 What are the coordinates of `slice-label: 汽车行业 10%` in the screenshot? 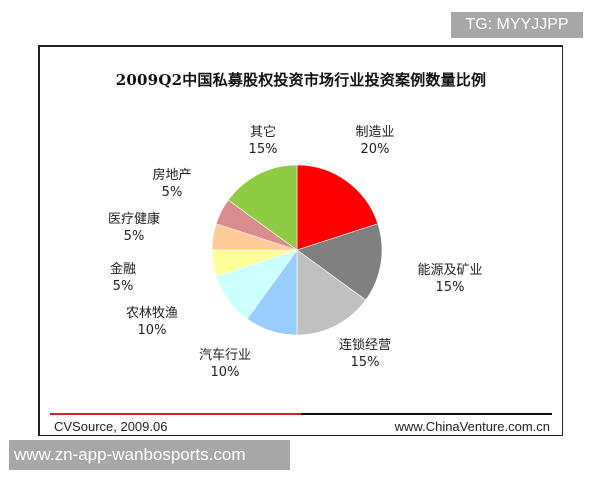 It's located at (225, 364).